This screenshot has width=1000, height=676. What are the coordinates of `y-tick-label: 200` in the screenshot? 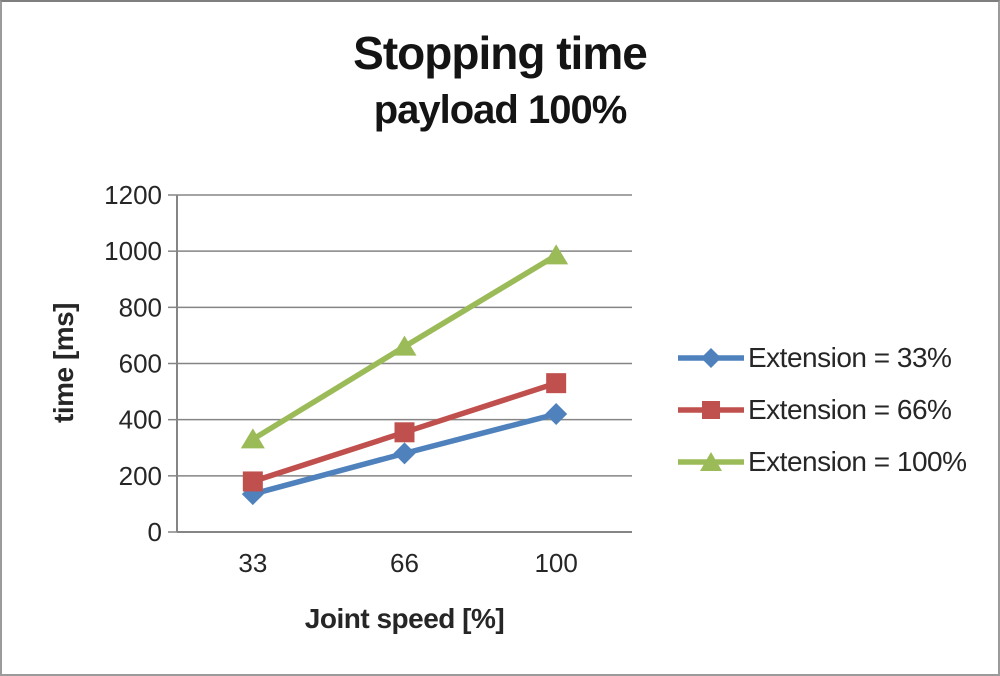 It's located at (140, 476).